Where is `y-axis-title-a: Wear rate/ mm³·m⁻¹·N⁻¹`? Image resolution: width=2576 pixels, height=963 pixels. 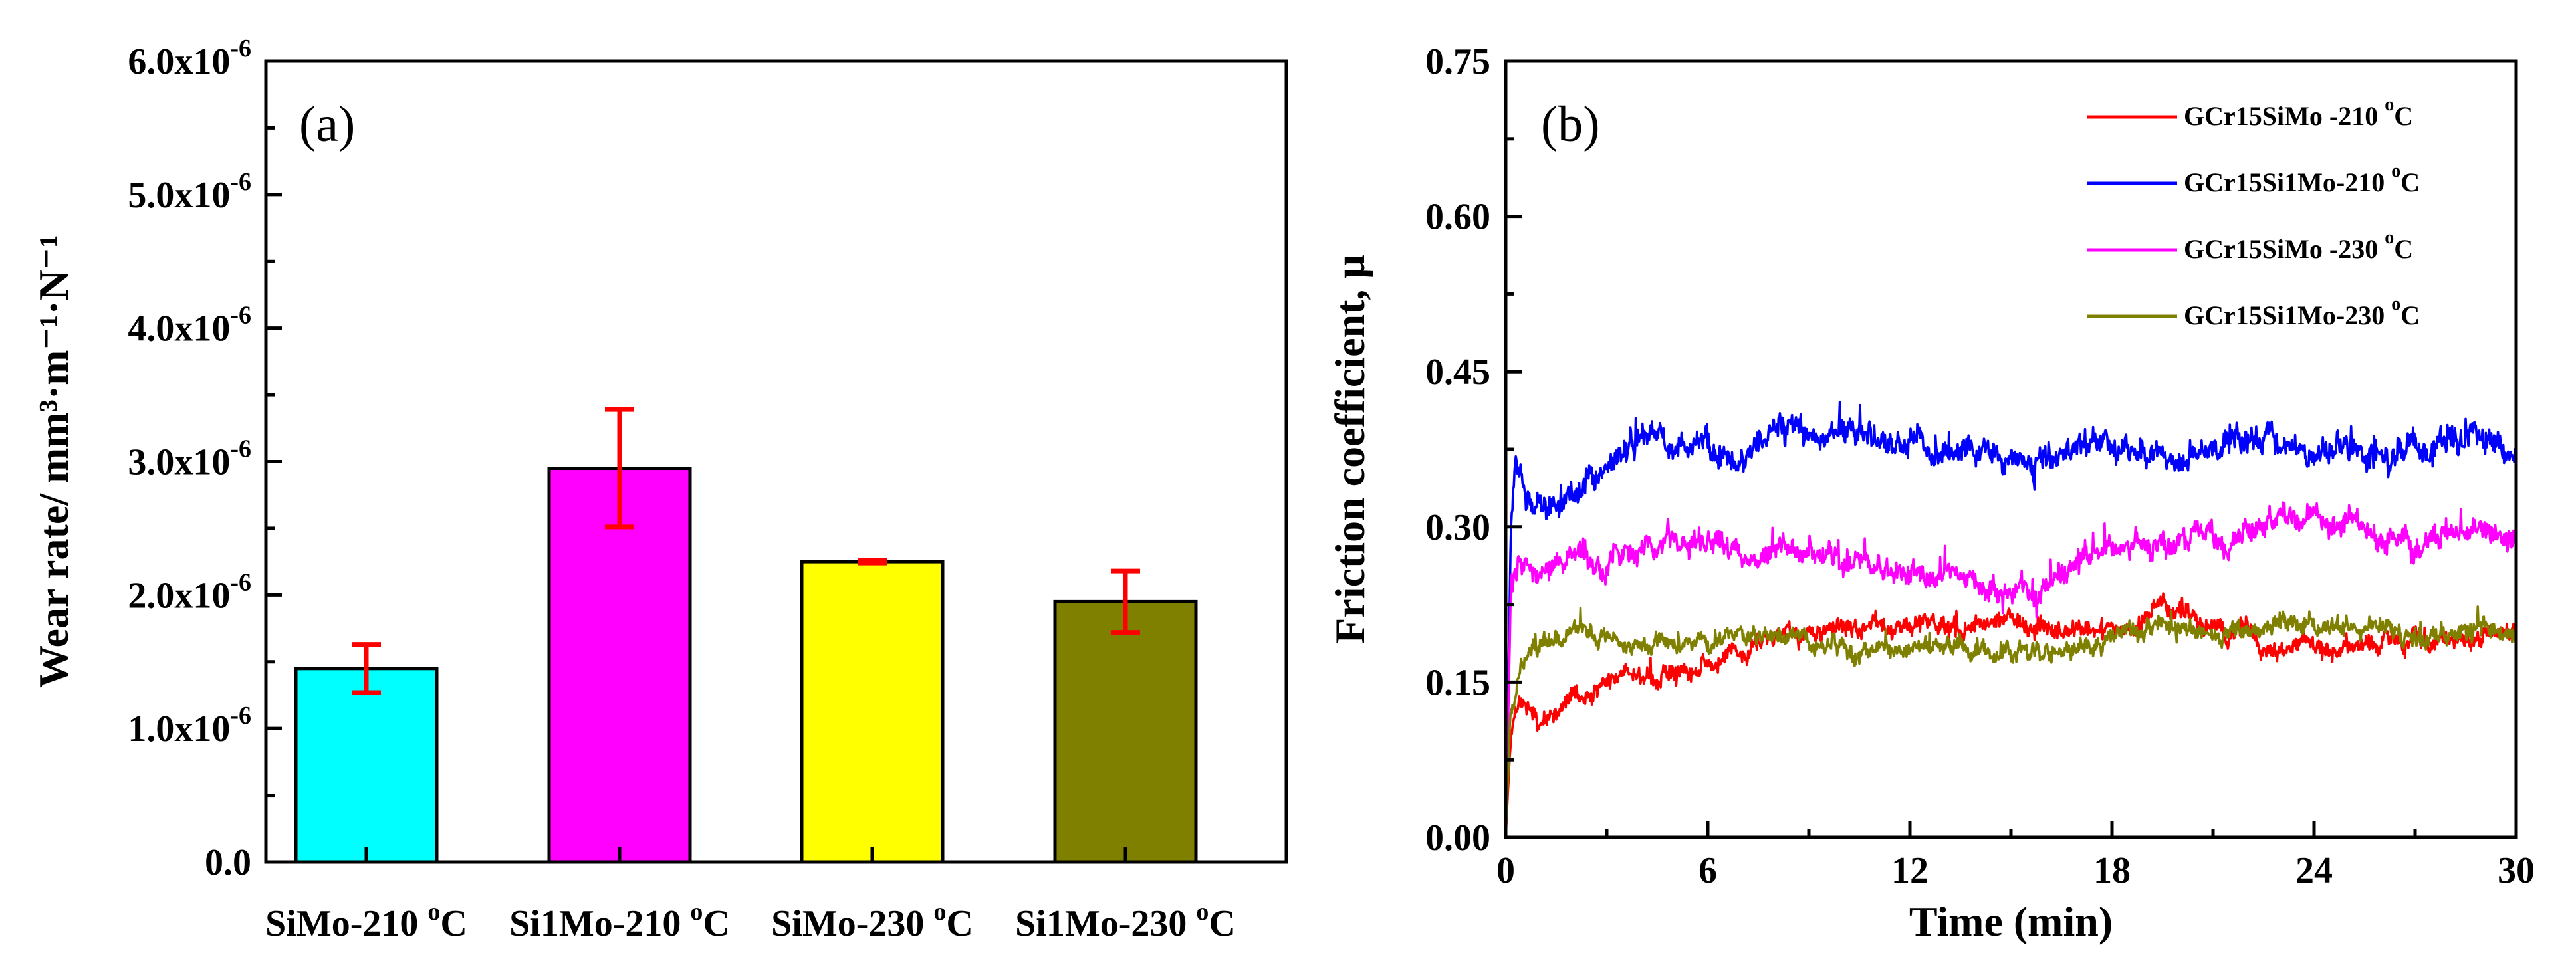 y-axis-title-a: Wear rate/ mm³·m⁻¹·N⁻¹ is located at coordinates (53, 462).